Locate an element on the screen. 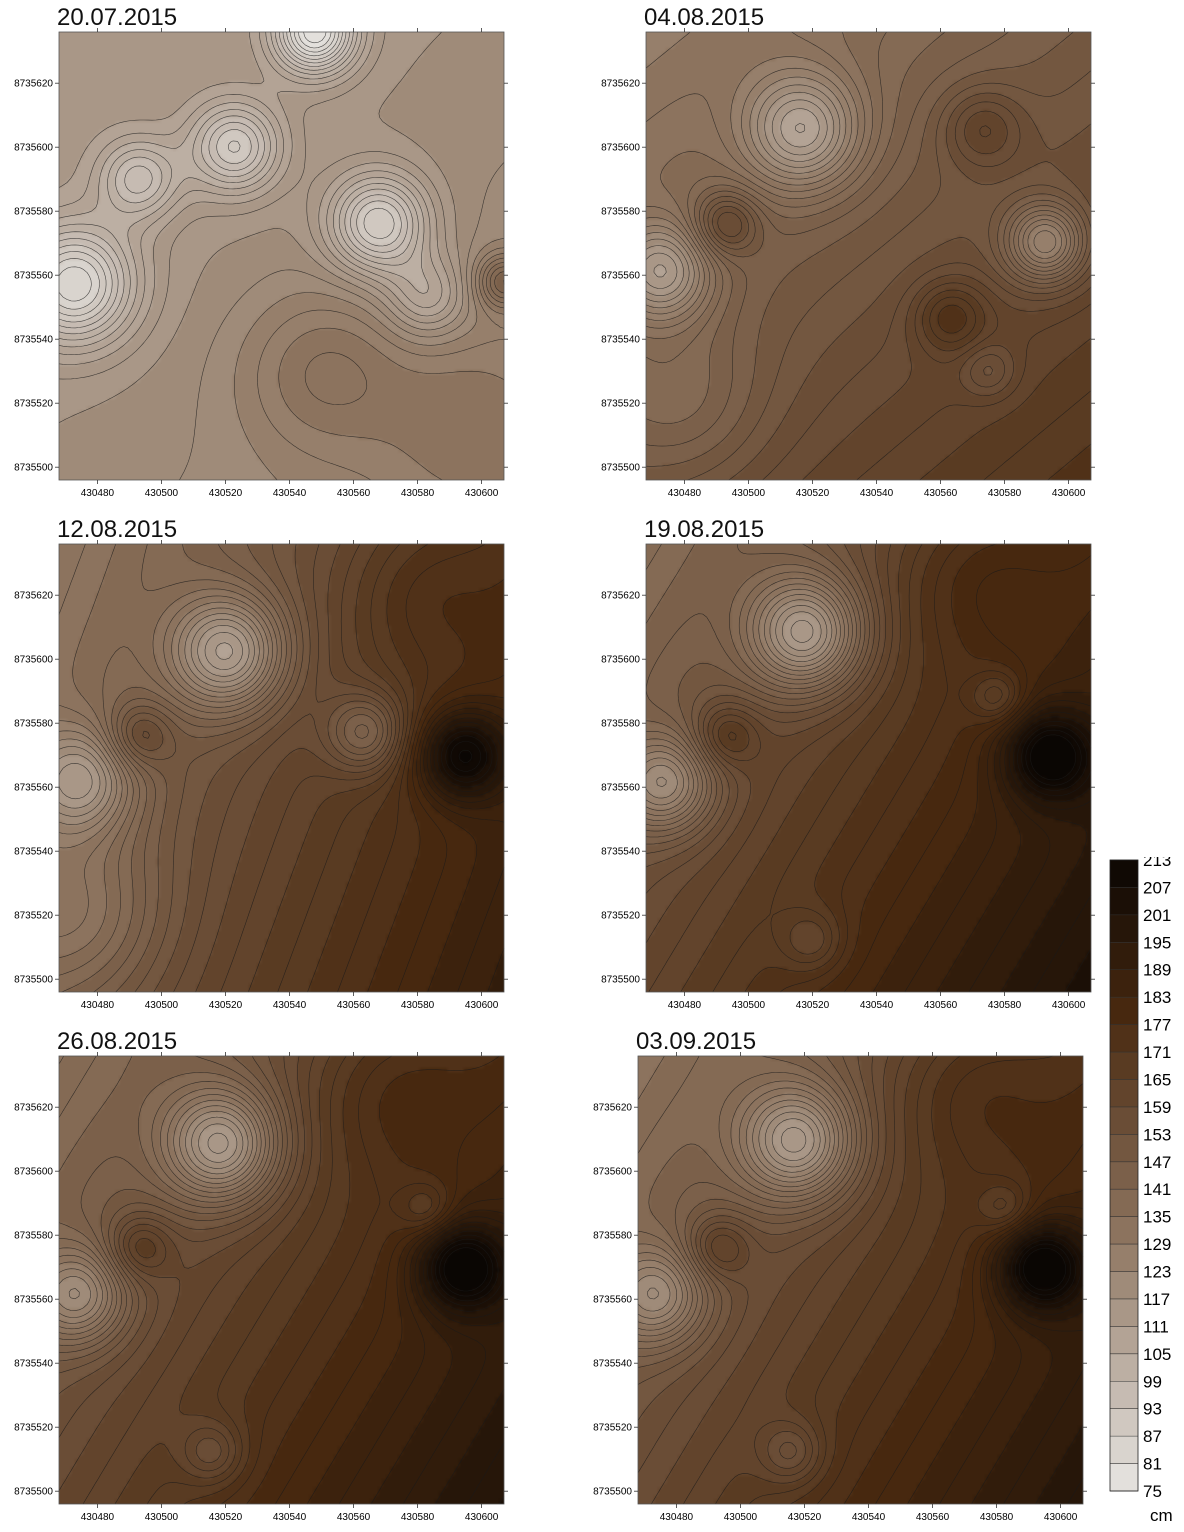  colorbar-label: 207 is located at coordinates (1157, 887).